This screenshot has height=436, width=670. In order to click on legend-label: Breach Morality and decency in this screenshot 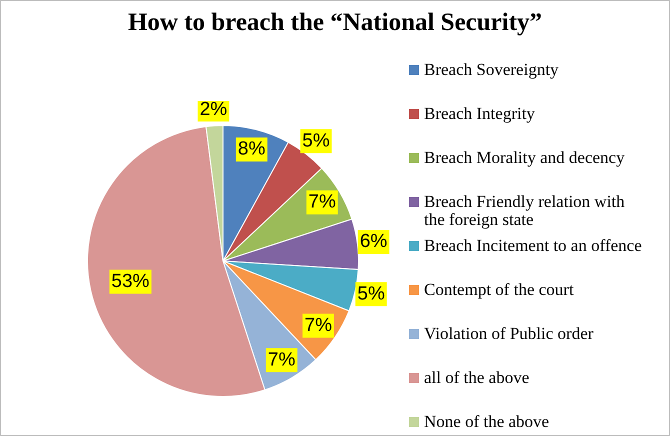, I will do `click(524, 157)`.